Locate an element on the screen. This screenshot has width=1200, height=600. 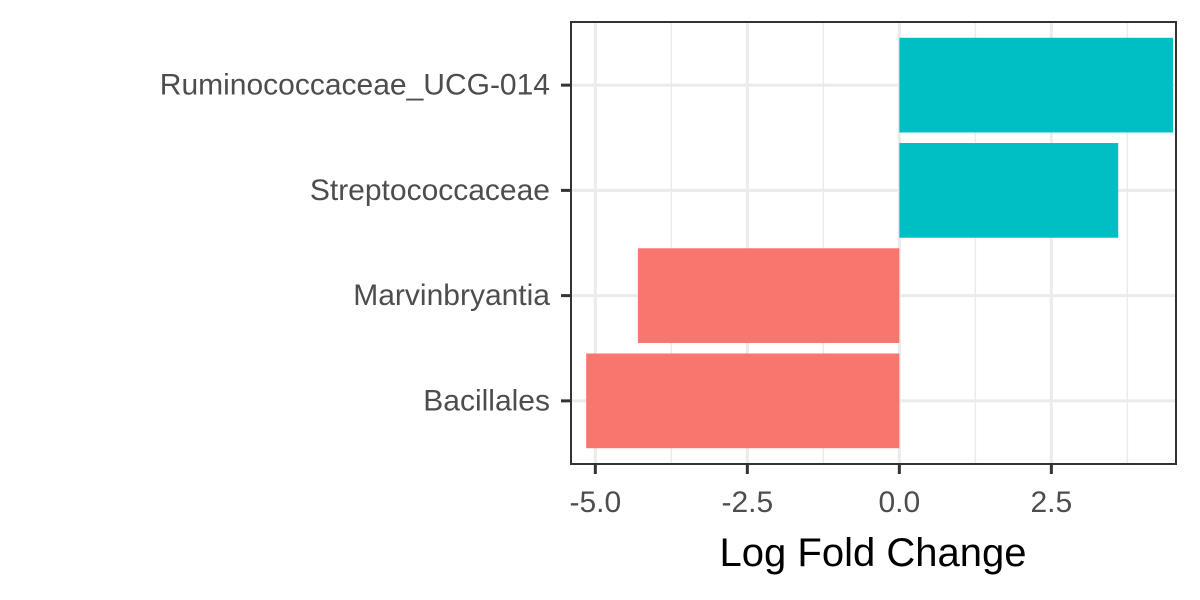
x-axis-title: Log Fold Change is located at coordinates (873, 553).